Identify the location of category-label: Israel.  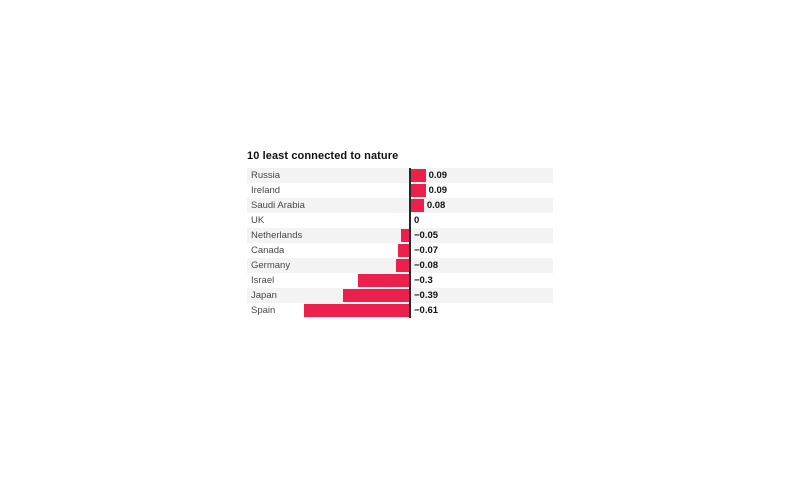
(263, 280).